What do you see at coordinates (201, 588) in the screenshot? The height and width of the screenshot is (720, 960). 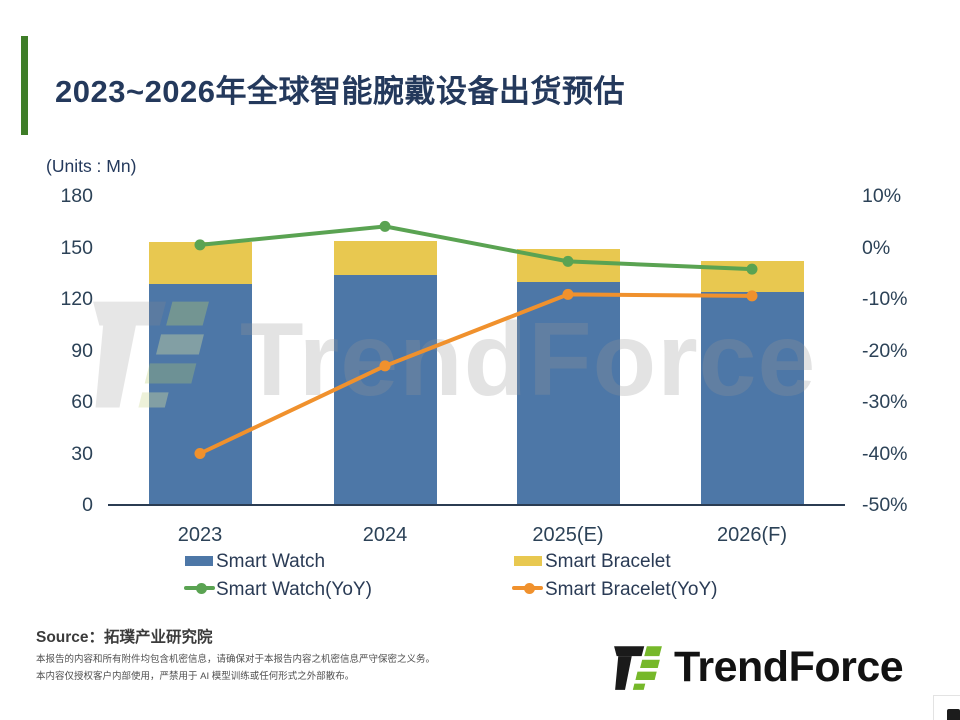 I see `legend-dot-marker-smart-watch-yoy` at bounding box center [201, 588].